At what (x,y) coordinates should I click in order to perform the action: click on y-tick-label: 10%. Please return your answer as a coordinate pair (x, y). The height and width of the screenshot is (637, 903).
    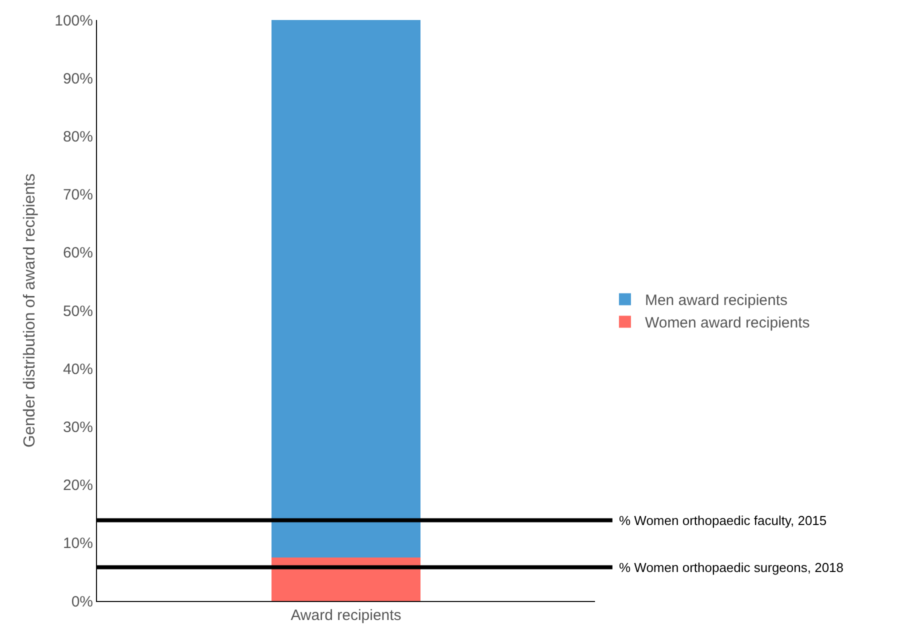
    Looking at the image, I should click on (77, 543).